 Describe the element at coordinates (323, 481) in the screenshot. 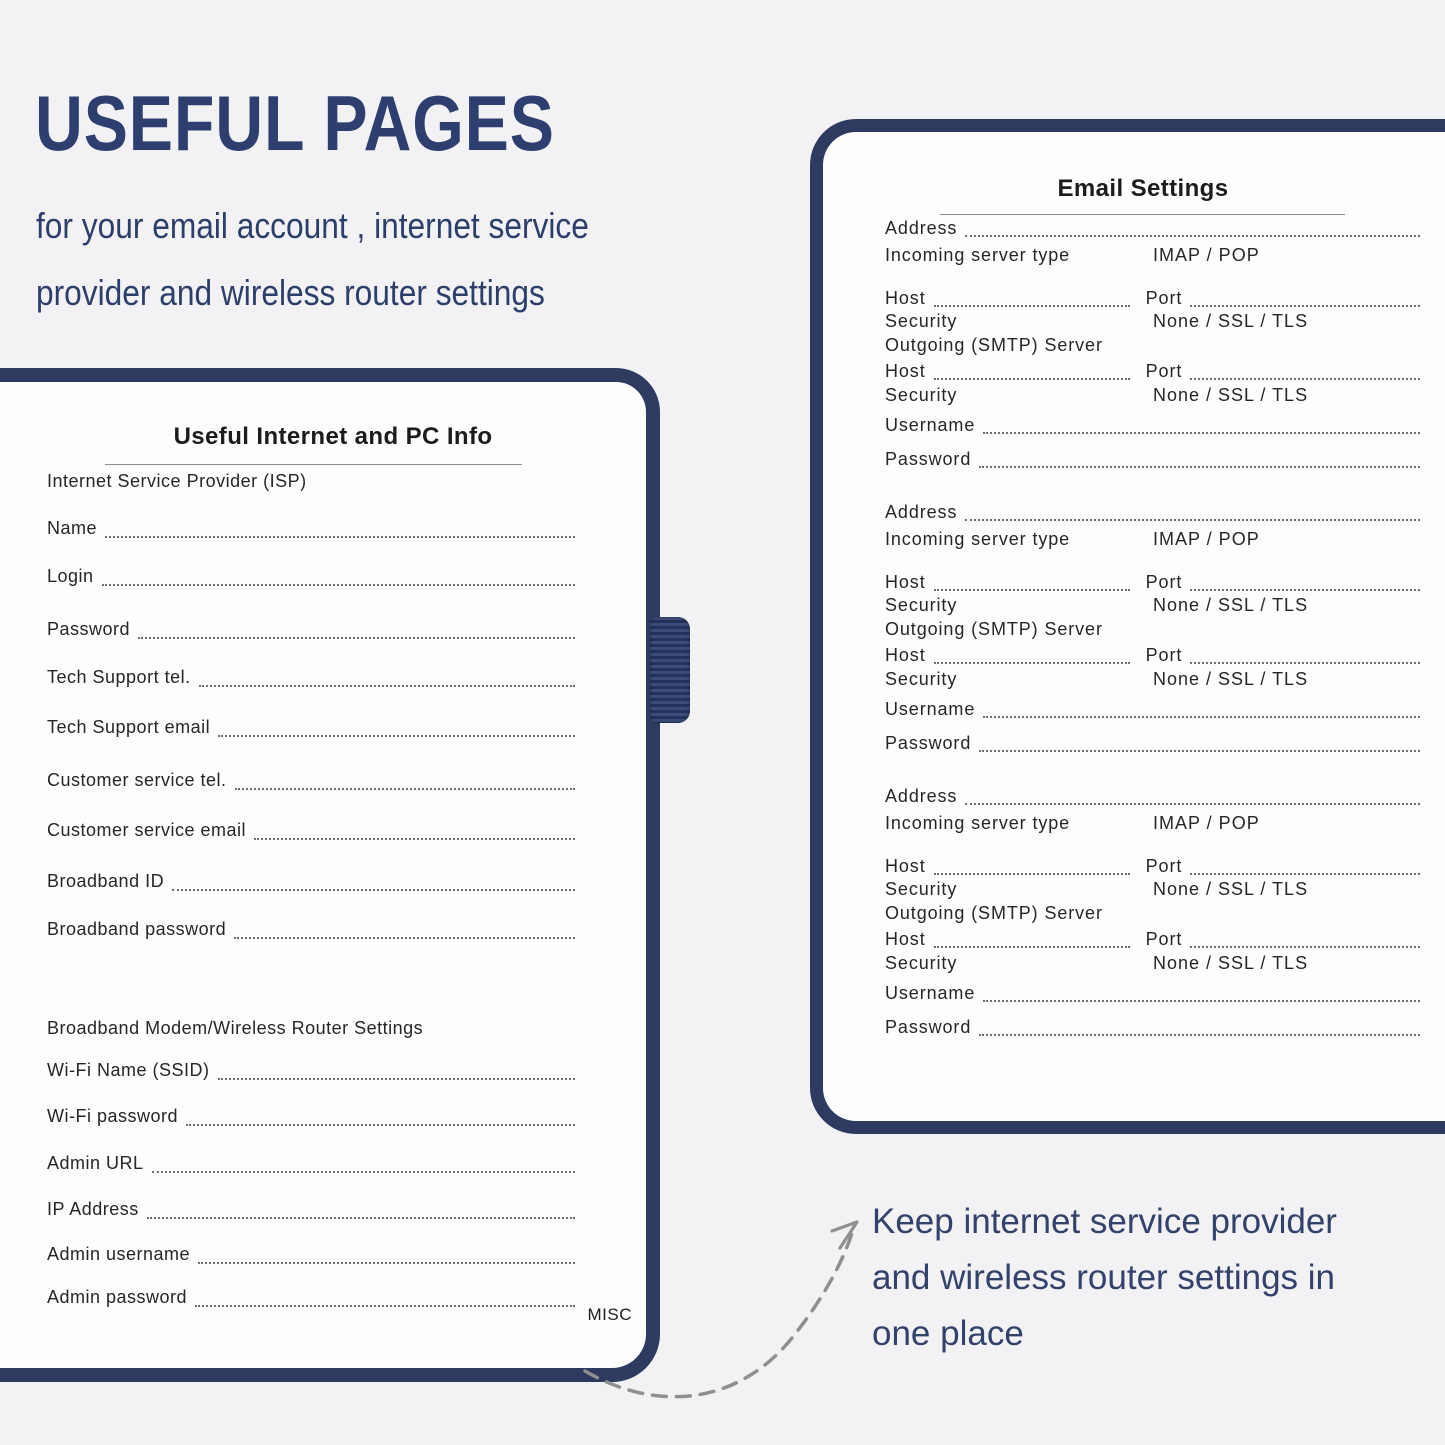

I see `isp-section-label: Internet Service Provider (ISP)` at that location.